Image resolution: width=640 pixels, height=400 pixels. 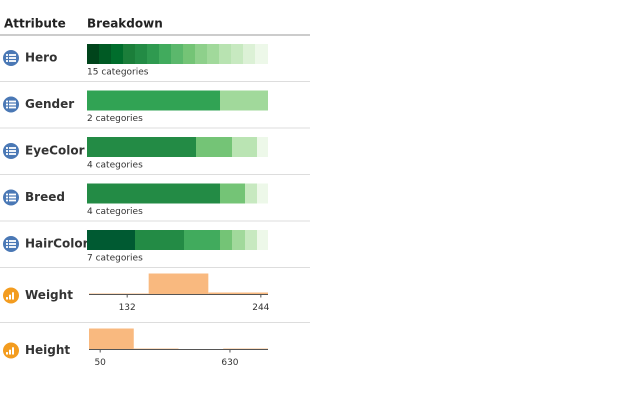 What do you see at coordinates (260, 308) in the screenshot?
I see `tick-label: 244` at bounding box center [260, 308].